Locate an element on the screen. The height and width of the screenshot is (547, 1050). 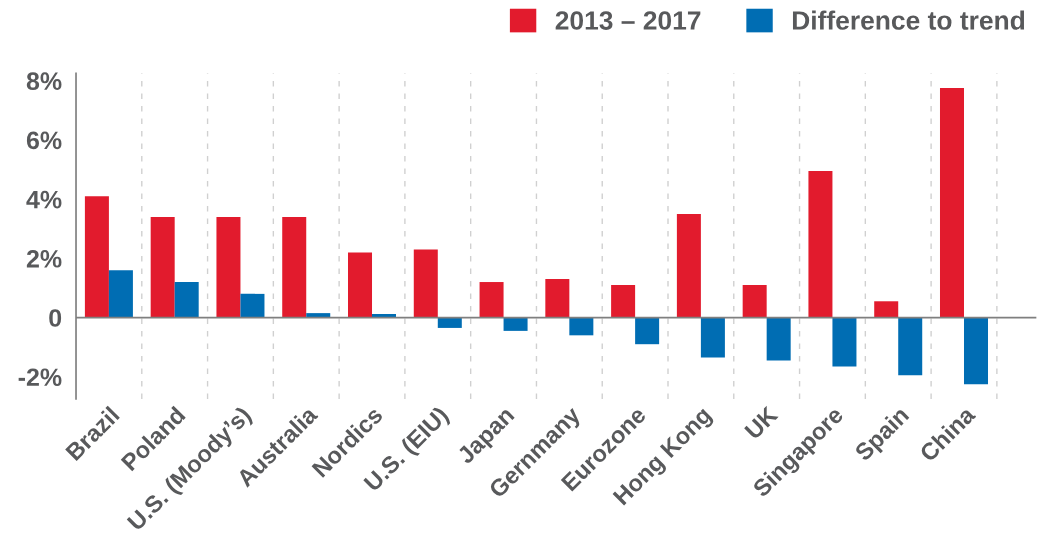
y-tick-label: 0 is located at coordinates (55, 318).